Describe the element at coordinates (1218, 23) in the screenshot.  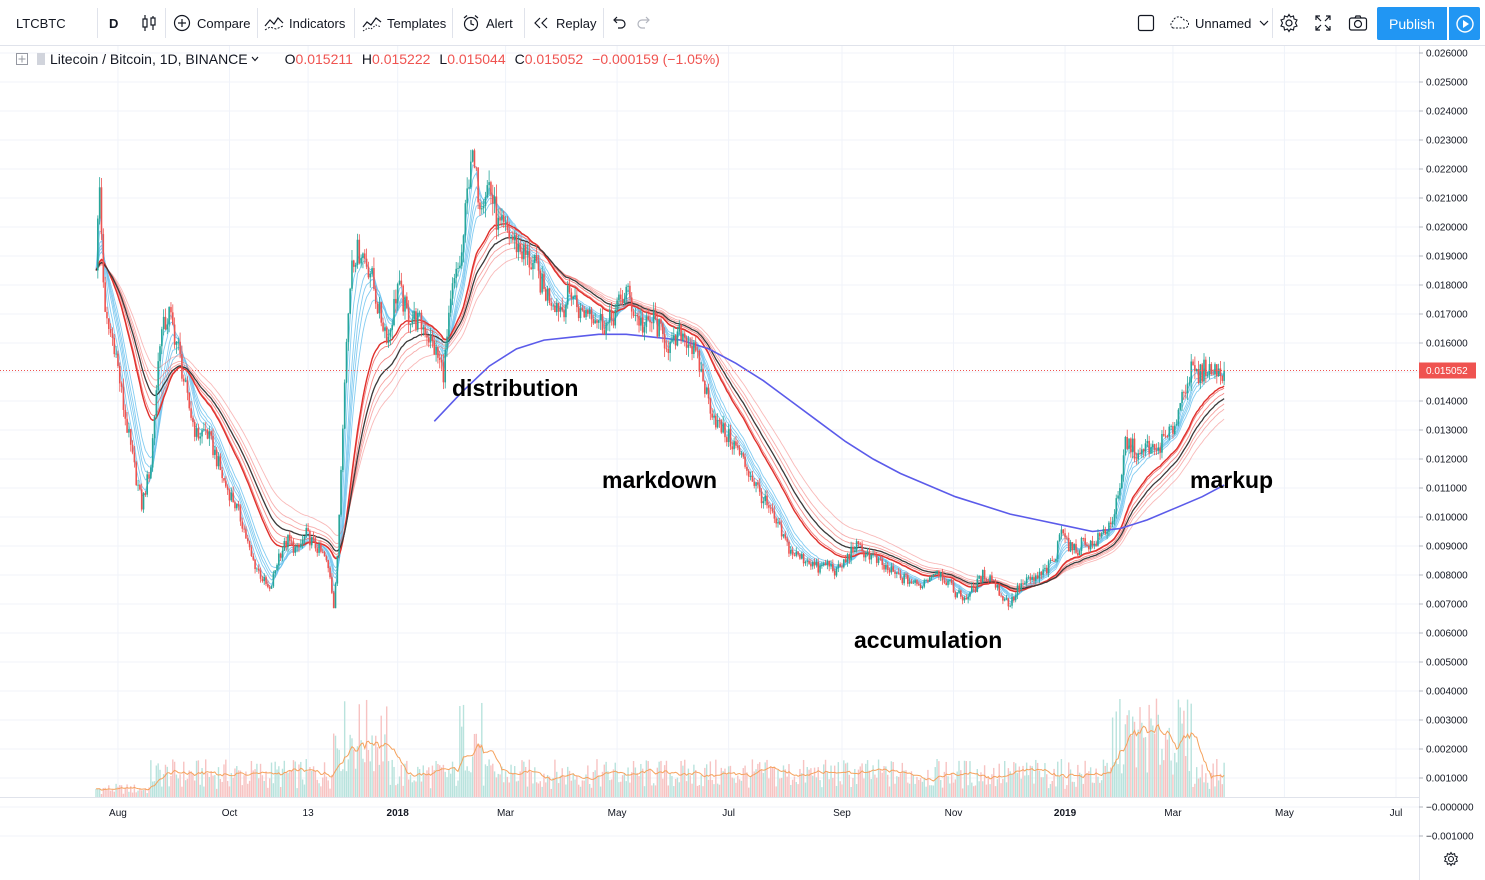
I see `layout-name-button: Unnamed` at that location.